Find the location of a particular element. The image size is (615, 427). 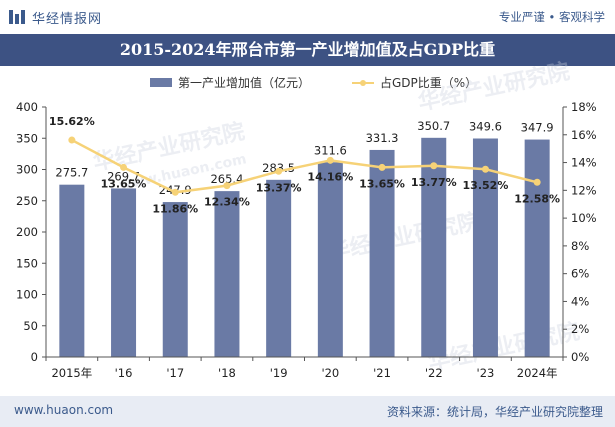

legend: 第一产业增加值（亿元） 占GDP比重（%） is located at coordinates (307, 82).